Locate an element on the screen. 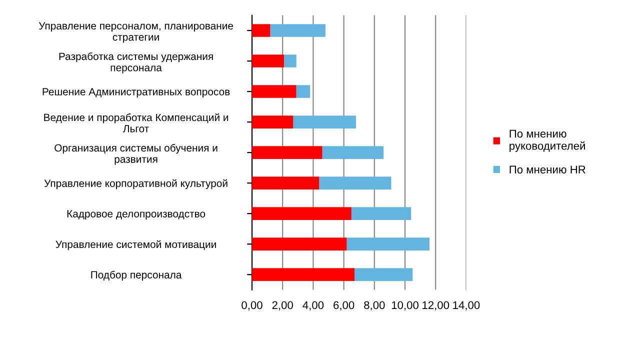 This screenshot has width=630, height=339. legend-label: По мнению HR is located at coordinates (548, 170).